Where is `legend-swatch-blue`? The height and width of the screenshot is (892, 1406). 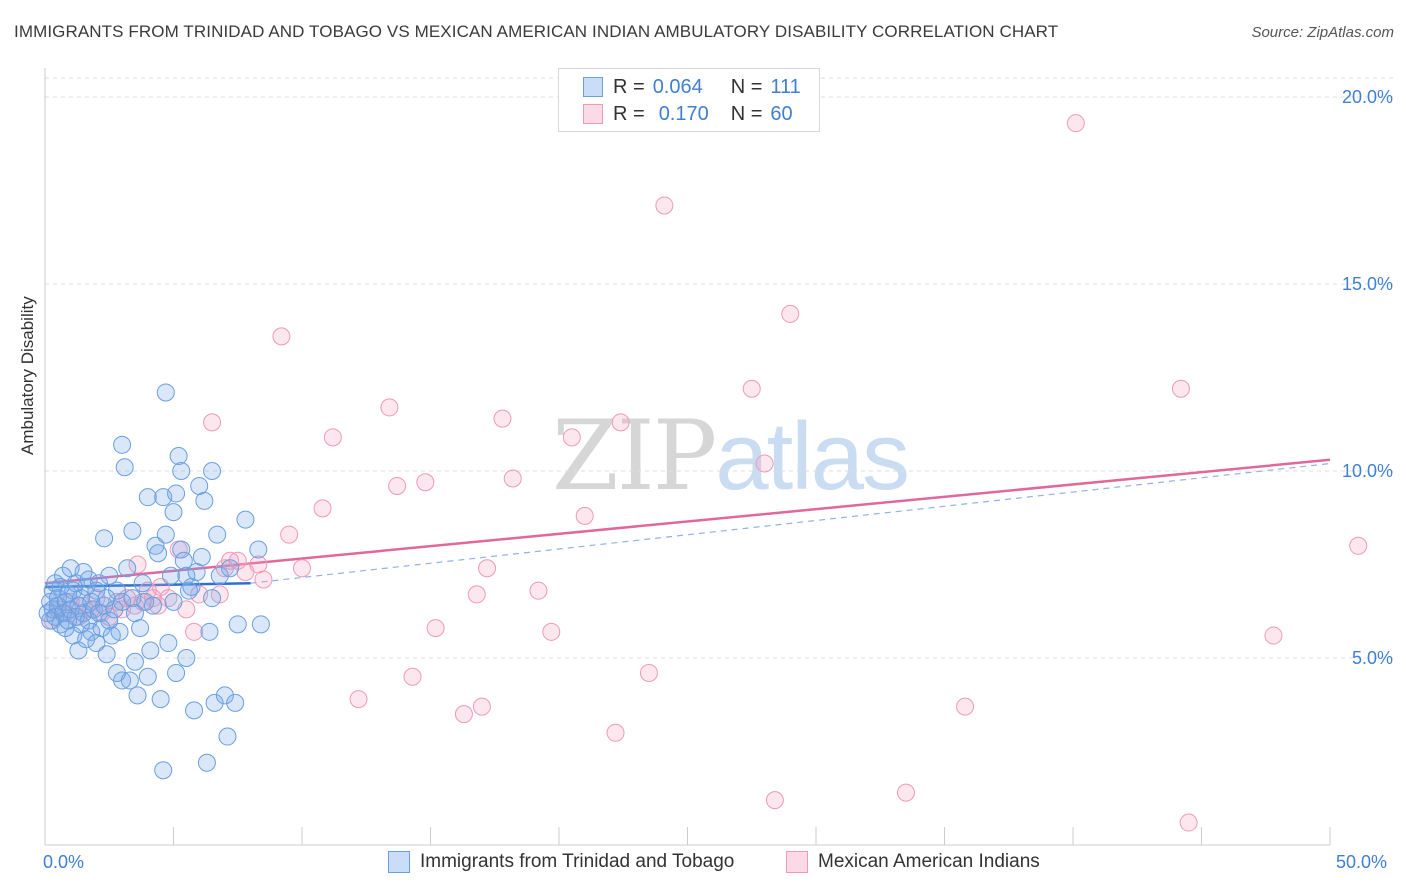
legend-swatch-blue is located at coordinates (593, 87).